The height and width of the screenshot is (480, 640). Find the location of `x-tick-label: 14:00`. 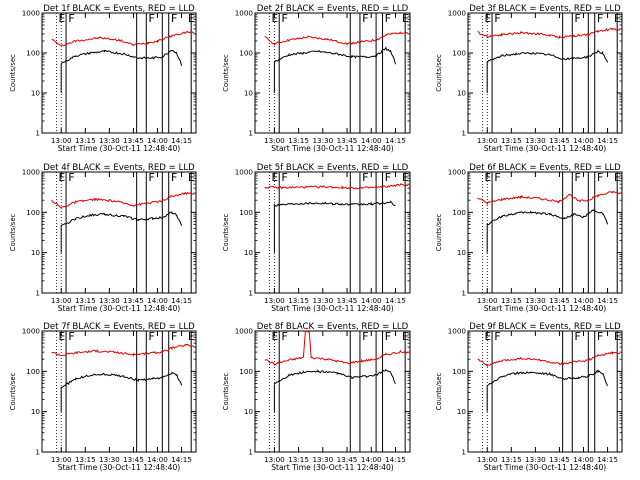

x-tick-label: 14:00 is located at coordinates (371, 300).